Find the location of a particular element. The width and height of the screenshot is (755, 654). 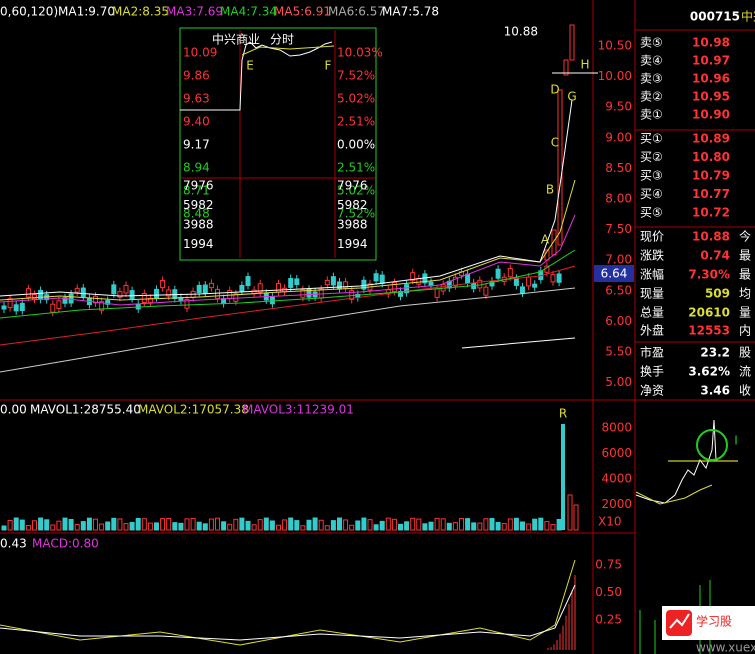

price-axis-label: 10.00 is located at coordinates (615, 76).